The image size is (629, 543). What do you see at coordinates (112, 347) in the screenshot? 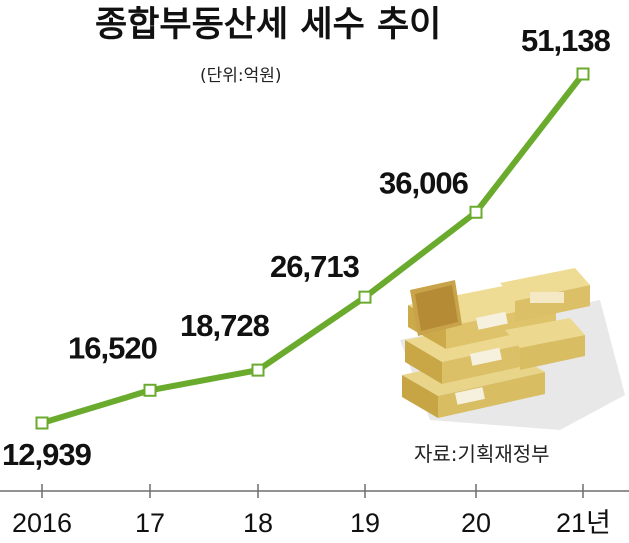
I see `data-label-17: 16,520` at bounding box center [112, 347].